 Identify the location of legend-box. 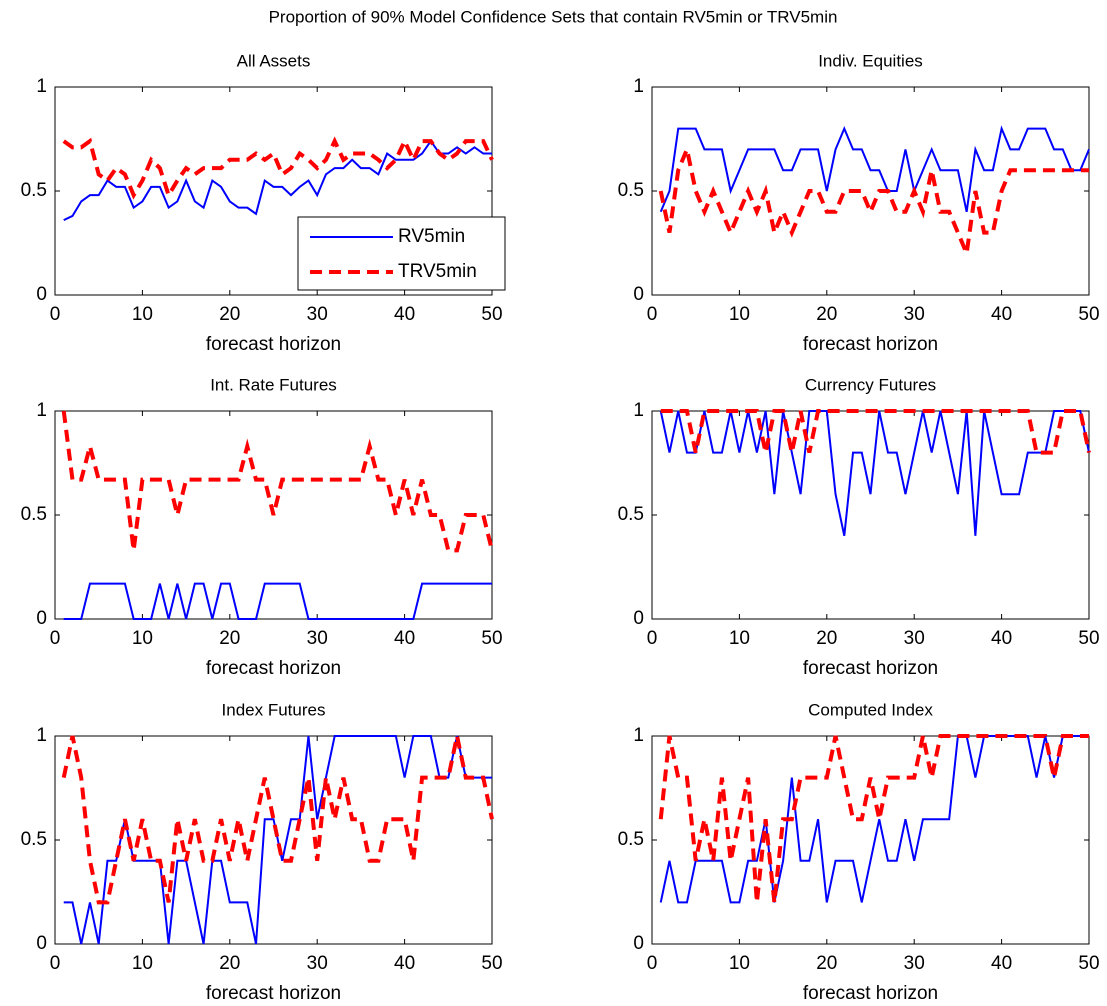
(401, 253).